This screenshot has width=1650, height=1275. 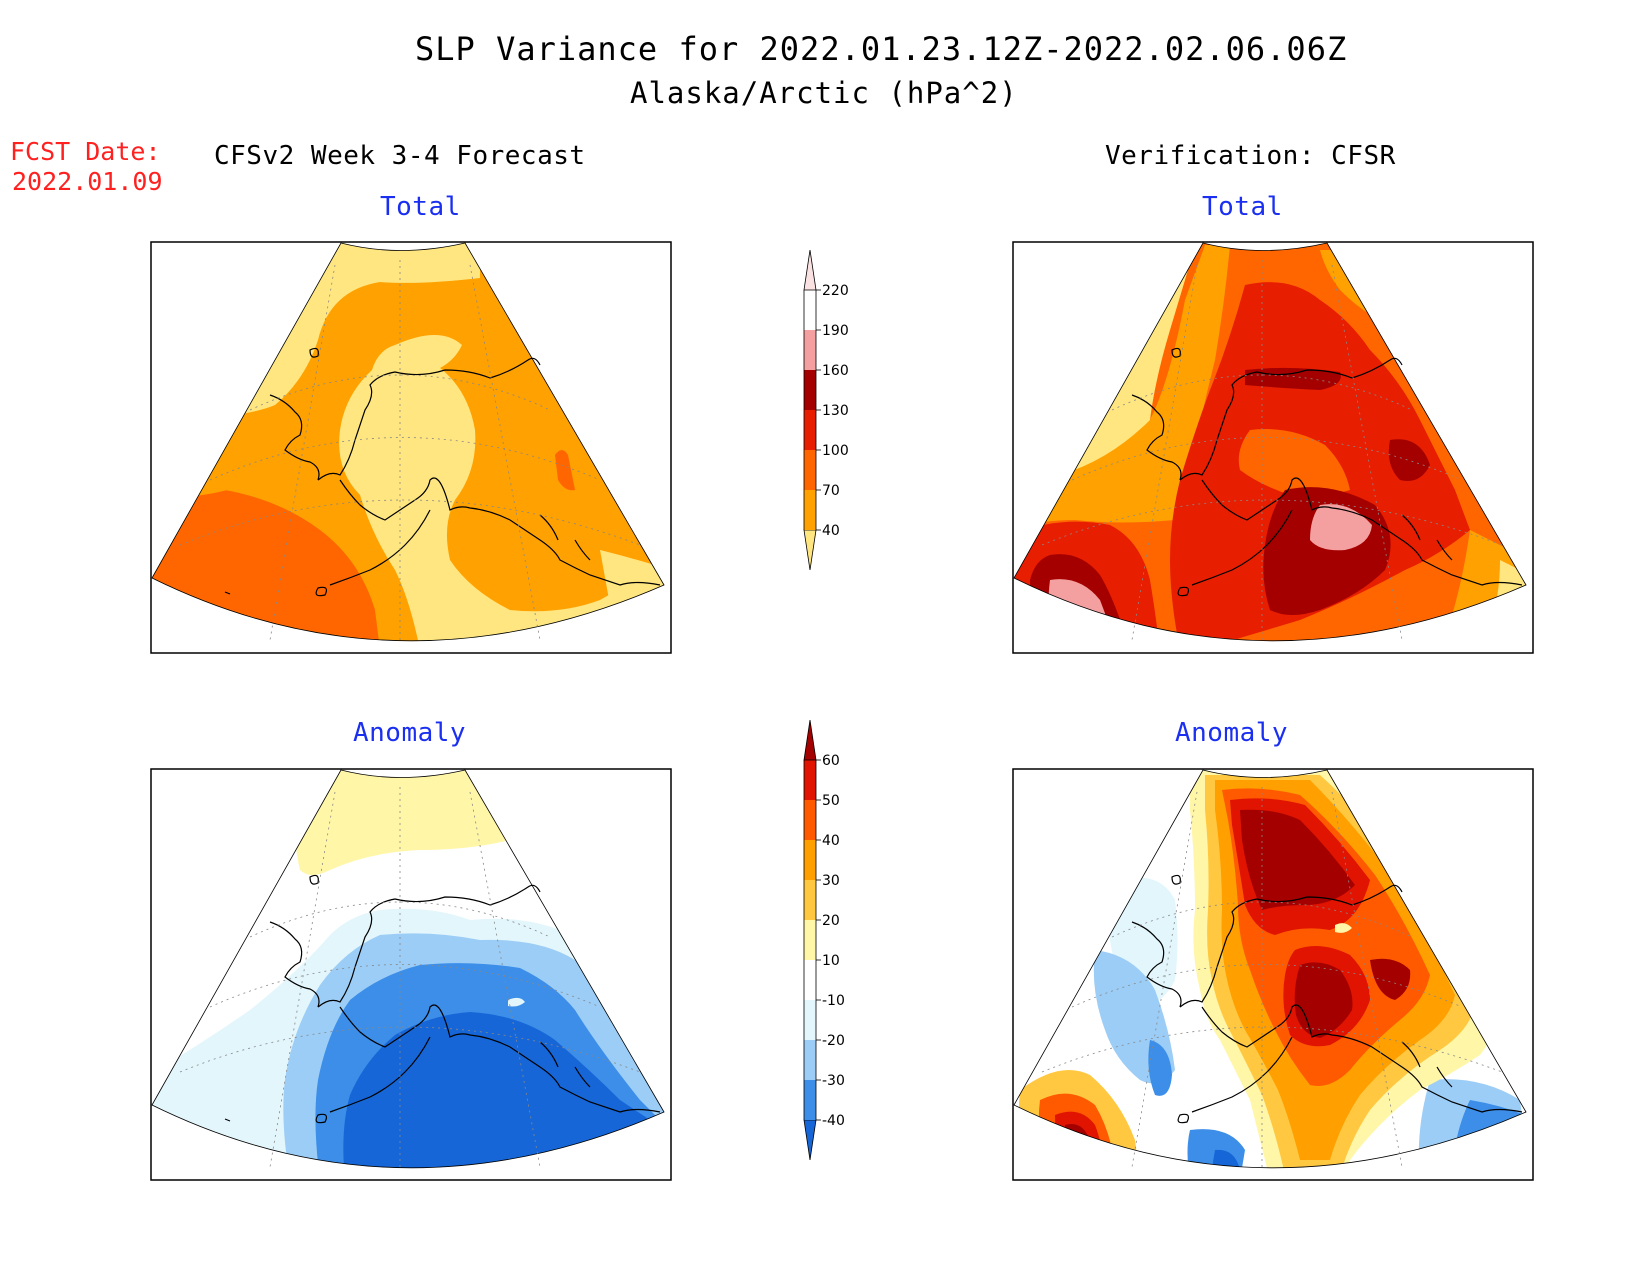 I want to click on colorbar-anomaly-label-2: -20, so click(x=833, y=1041).